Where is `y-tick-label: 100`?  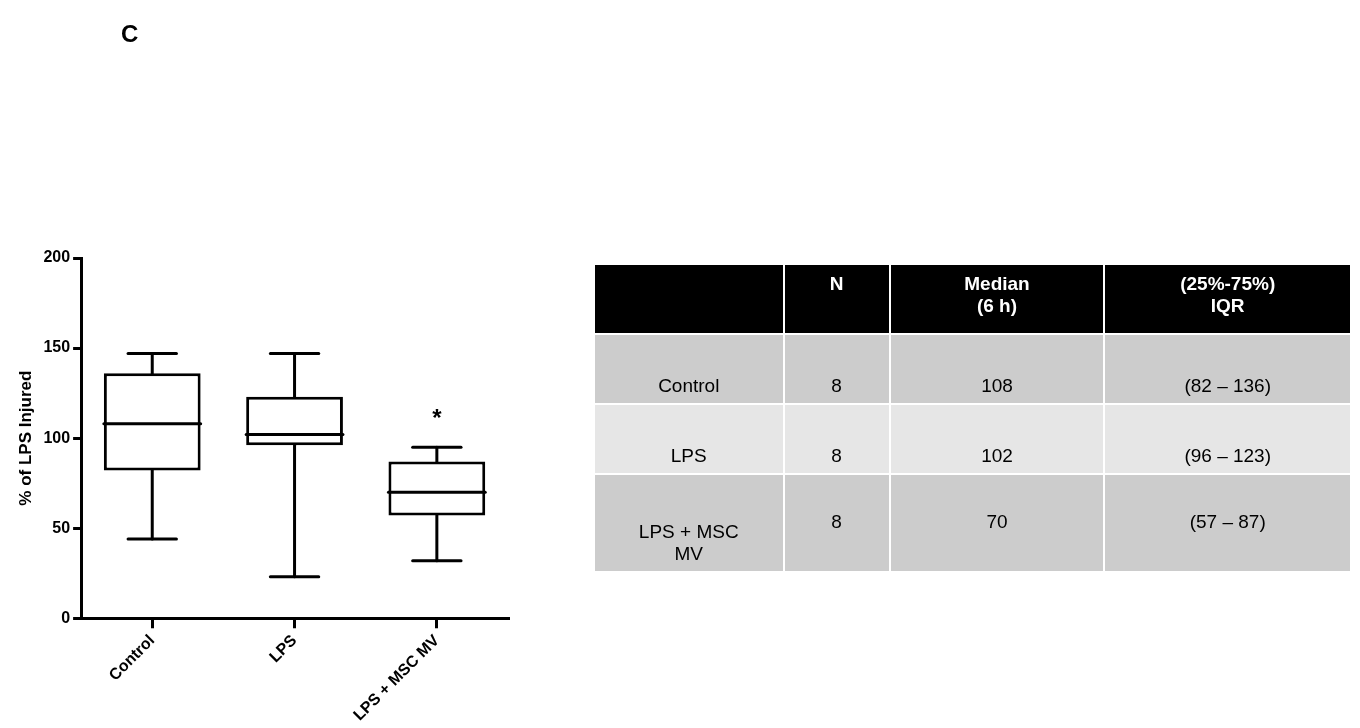 y-tick-label: 100 is located at coordinates (57, 437).